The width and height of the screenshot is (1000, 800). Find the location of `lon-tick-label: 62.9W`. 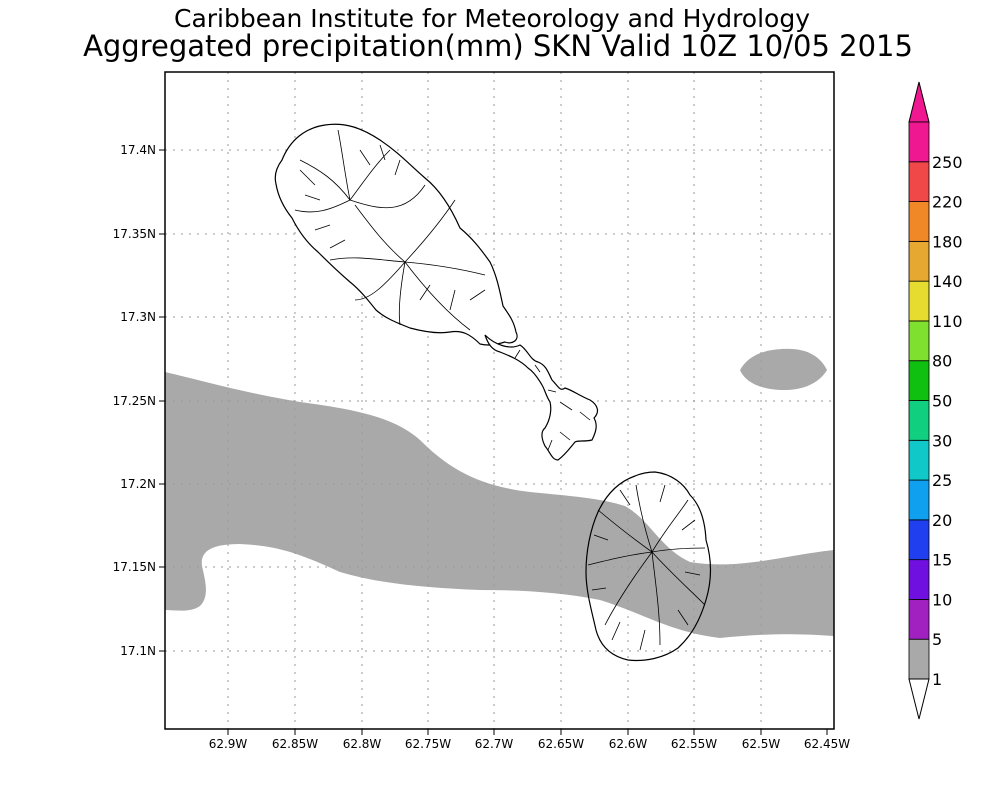

lon-tick-label: 62.9W is located at coordinates (228, 744).